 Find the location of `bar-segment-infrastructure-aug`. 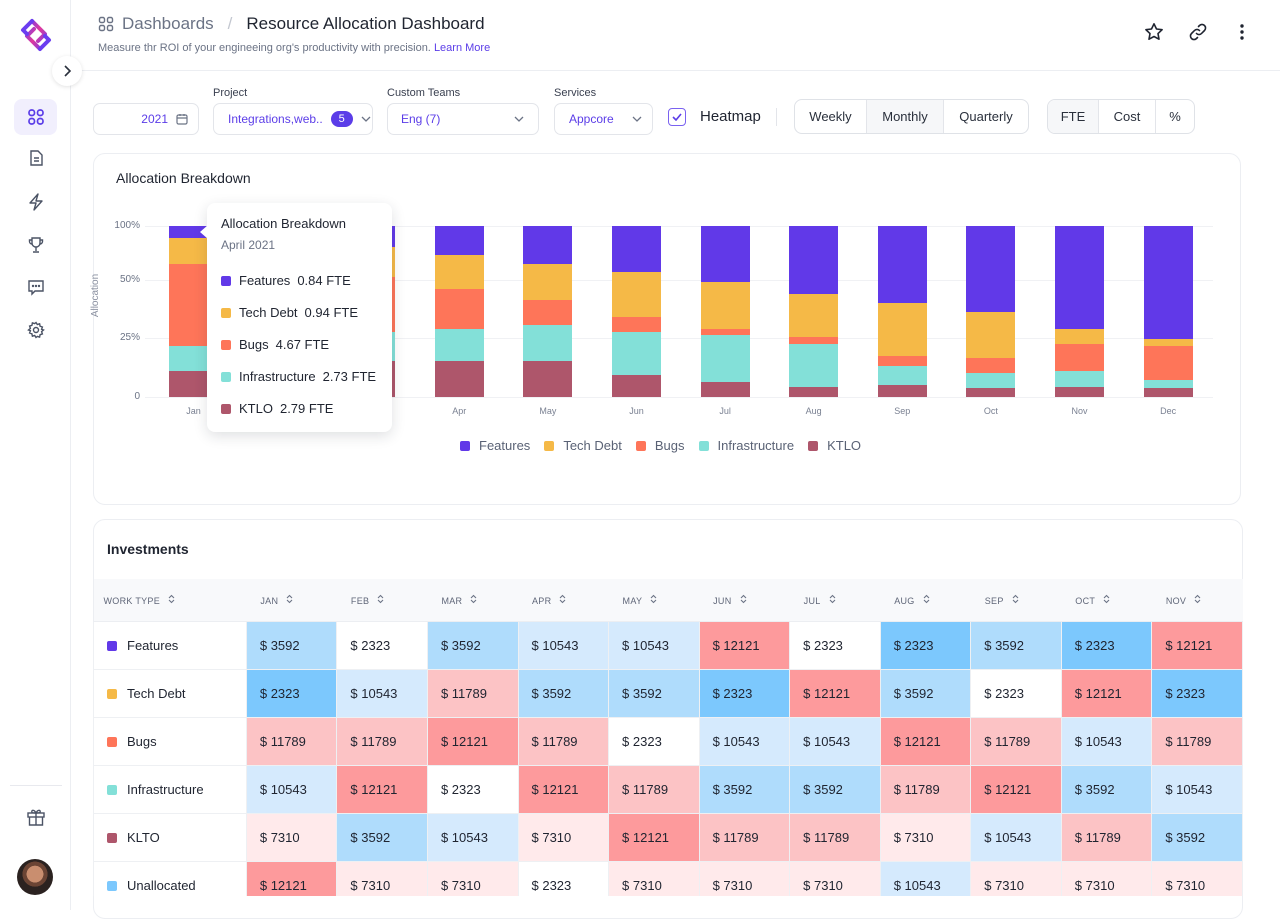

bar-segment-infrastructure-aug is located at coordinates (814, 365).